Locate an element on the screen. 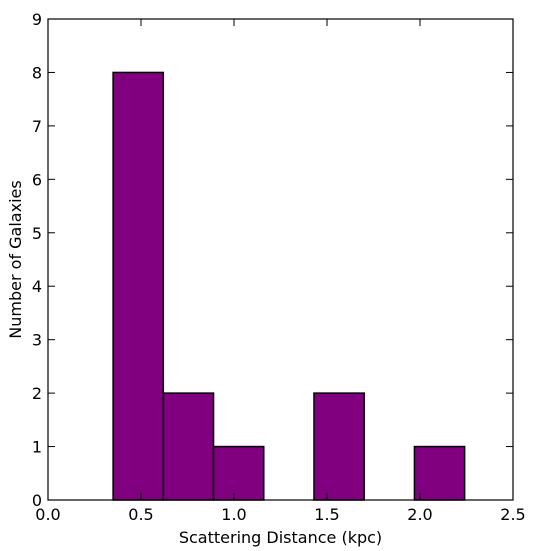 The width and height of the screenshot is (544, 551). x-tick-label-2: 1.0 is located at coordinates (233, 514).